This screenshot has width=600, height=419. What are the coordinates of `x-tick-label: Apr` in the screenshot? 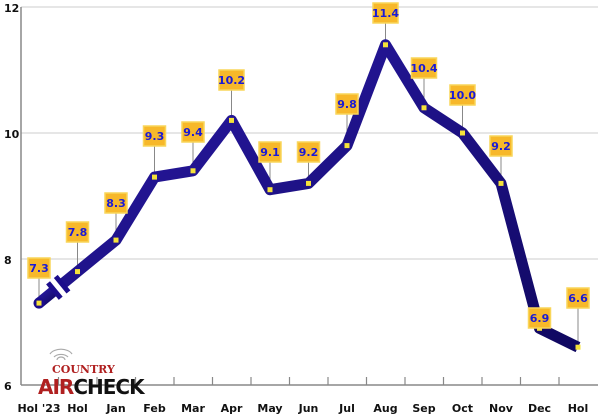 It's located at (232, 408).